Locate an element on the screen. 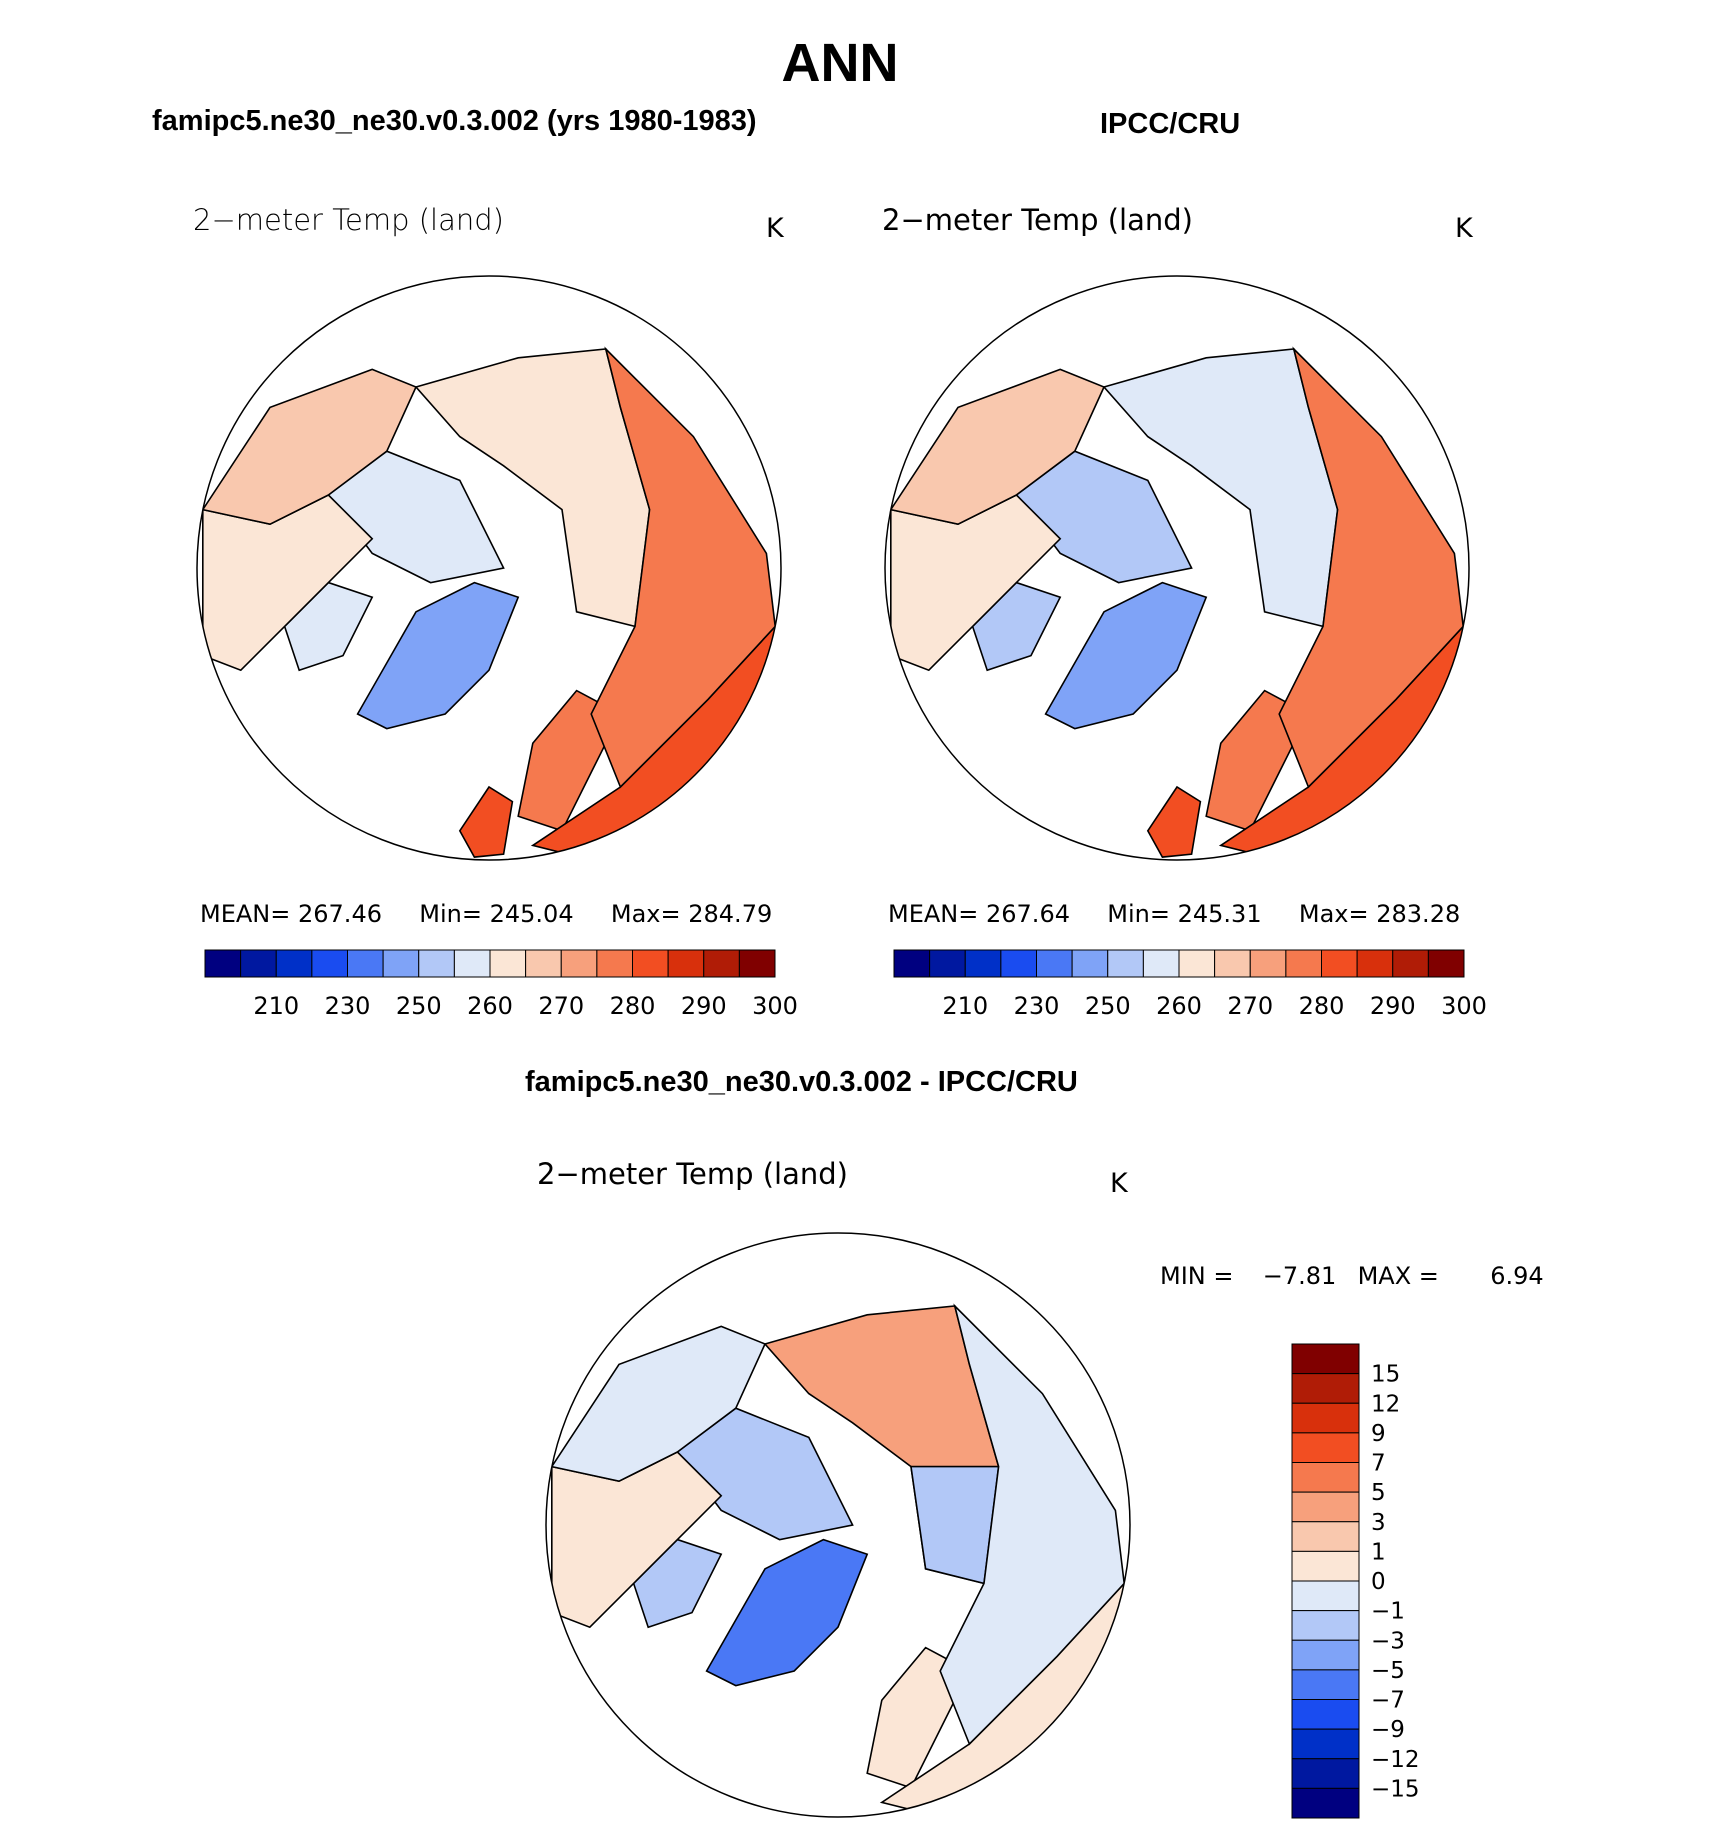 The image size is (1710, 1840). panel2-title: IPCC/CRU is located at coordinates (1170, 124).